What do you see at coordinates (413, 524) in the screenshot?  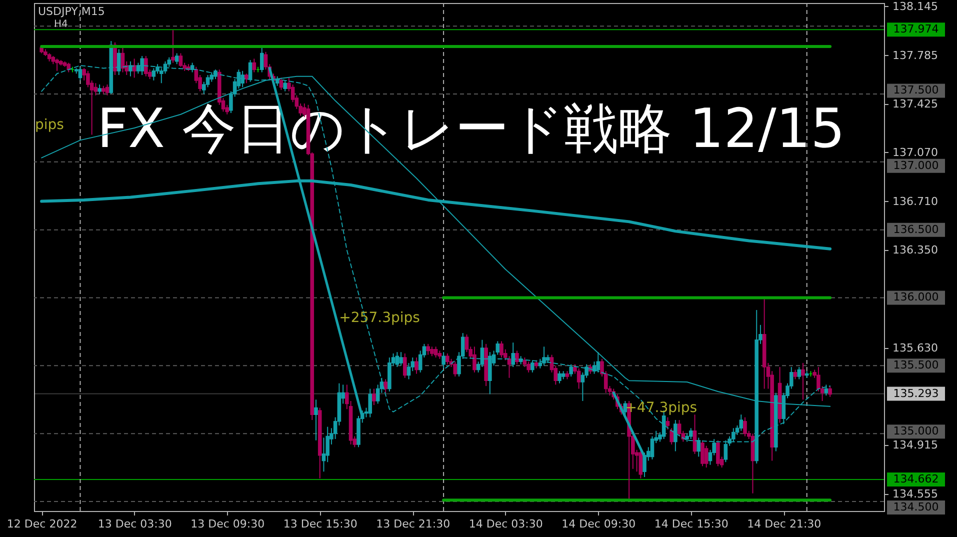 I see `x-tick-label: 13 Dec 21:30` at bounding box center [413, 524].